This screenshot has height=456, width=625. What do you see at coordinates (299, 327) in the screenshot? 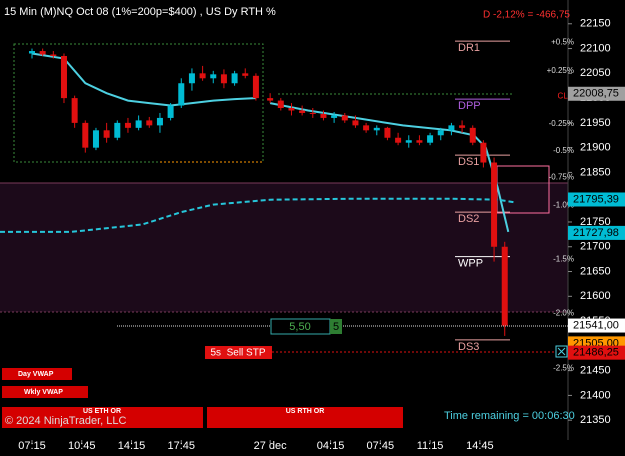
I see `qty: 5,50` at bounding box center [299, 327].